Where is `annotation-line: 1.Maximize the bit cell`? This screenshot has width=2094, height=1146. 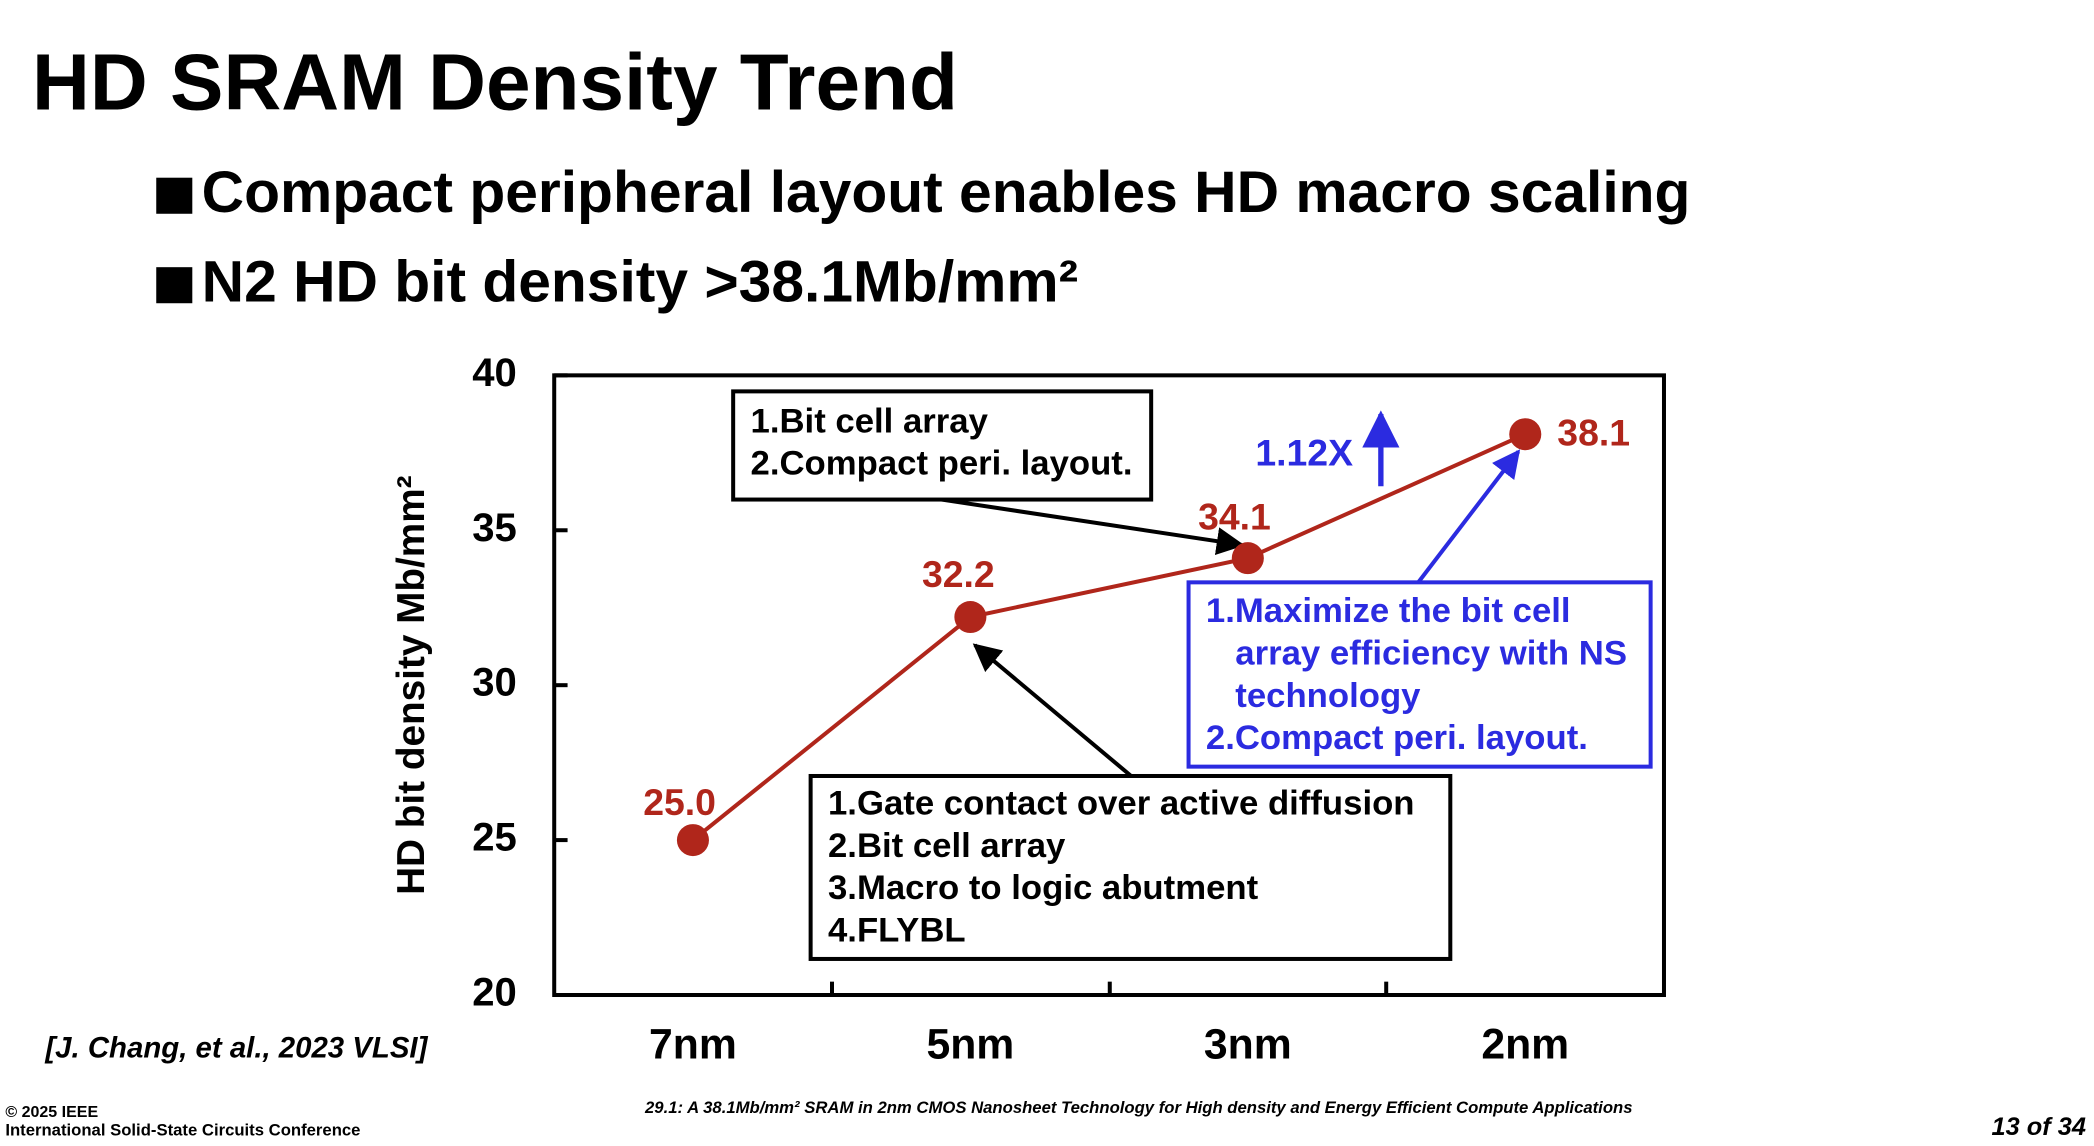
annotation-line: 1.Maximize the bit cell is located at coordinates (1388, 611).